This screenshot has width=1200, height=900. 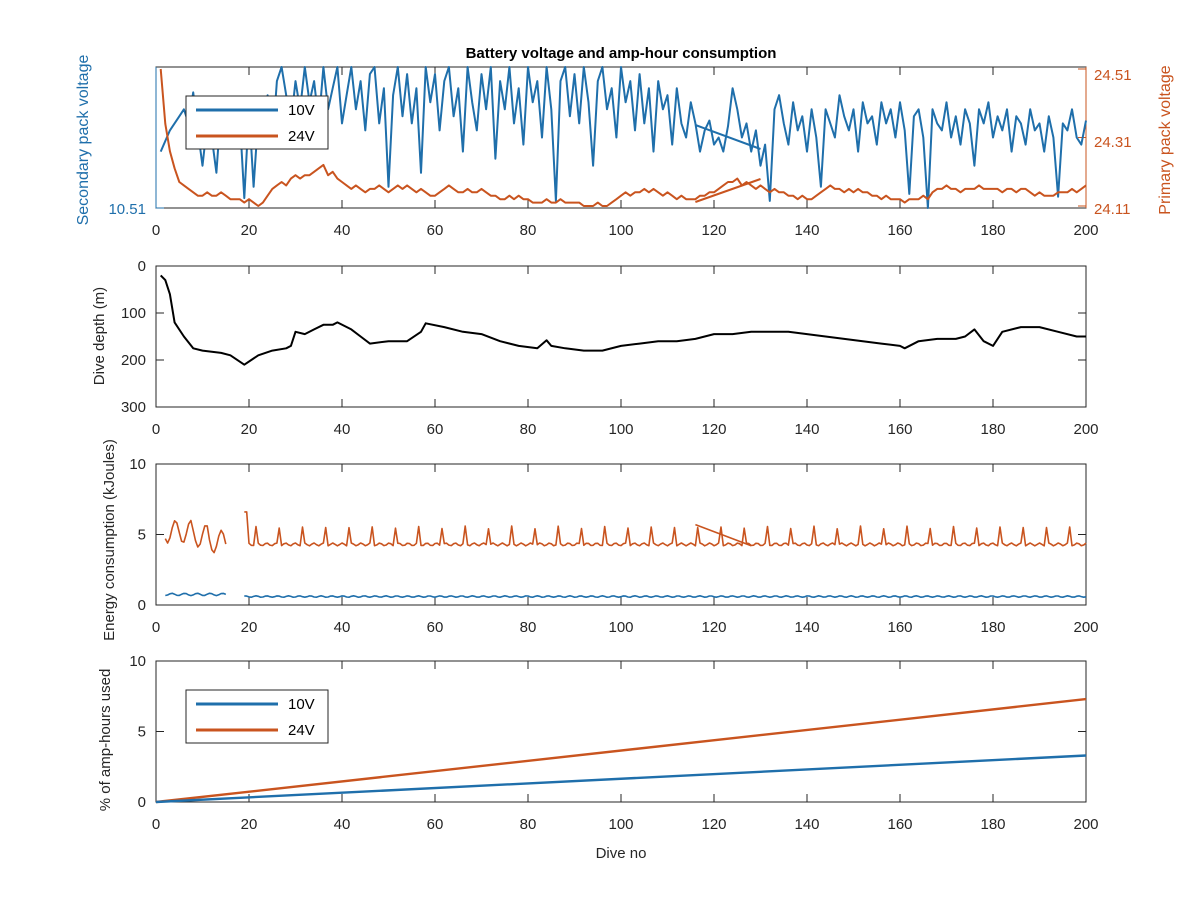 I want to click on panel3-y-ticks: 0 5 10, so click(x=607, y=535).